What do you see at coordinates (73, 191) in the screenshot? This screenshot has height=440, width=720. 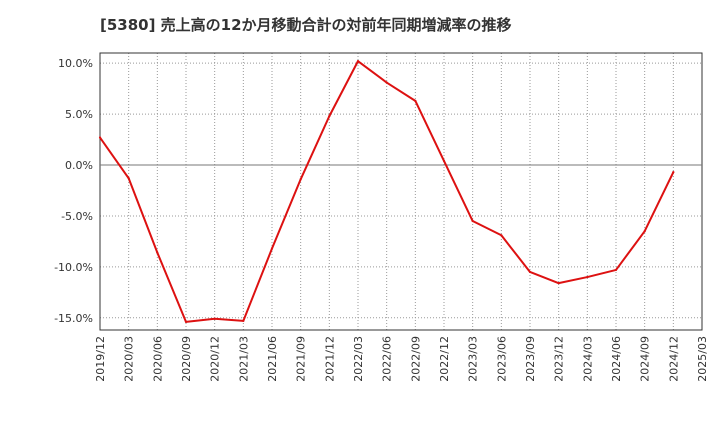 I see `y-axis: 10.0% 5.0% 0.0% -5.0% -10.0% -15.0%` at bounding box center [73, 191].